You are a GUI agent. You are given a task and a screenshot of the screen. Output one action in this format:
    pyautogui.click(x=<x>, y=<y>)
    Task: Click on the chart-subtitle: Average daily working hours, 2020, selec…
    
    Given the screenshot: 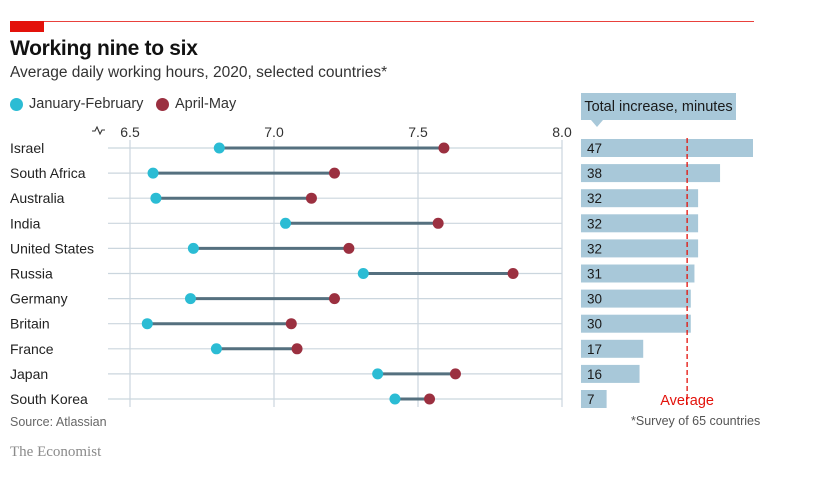 What is the action you would take?
    pyautogui.click(x=199, y=72)
    